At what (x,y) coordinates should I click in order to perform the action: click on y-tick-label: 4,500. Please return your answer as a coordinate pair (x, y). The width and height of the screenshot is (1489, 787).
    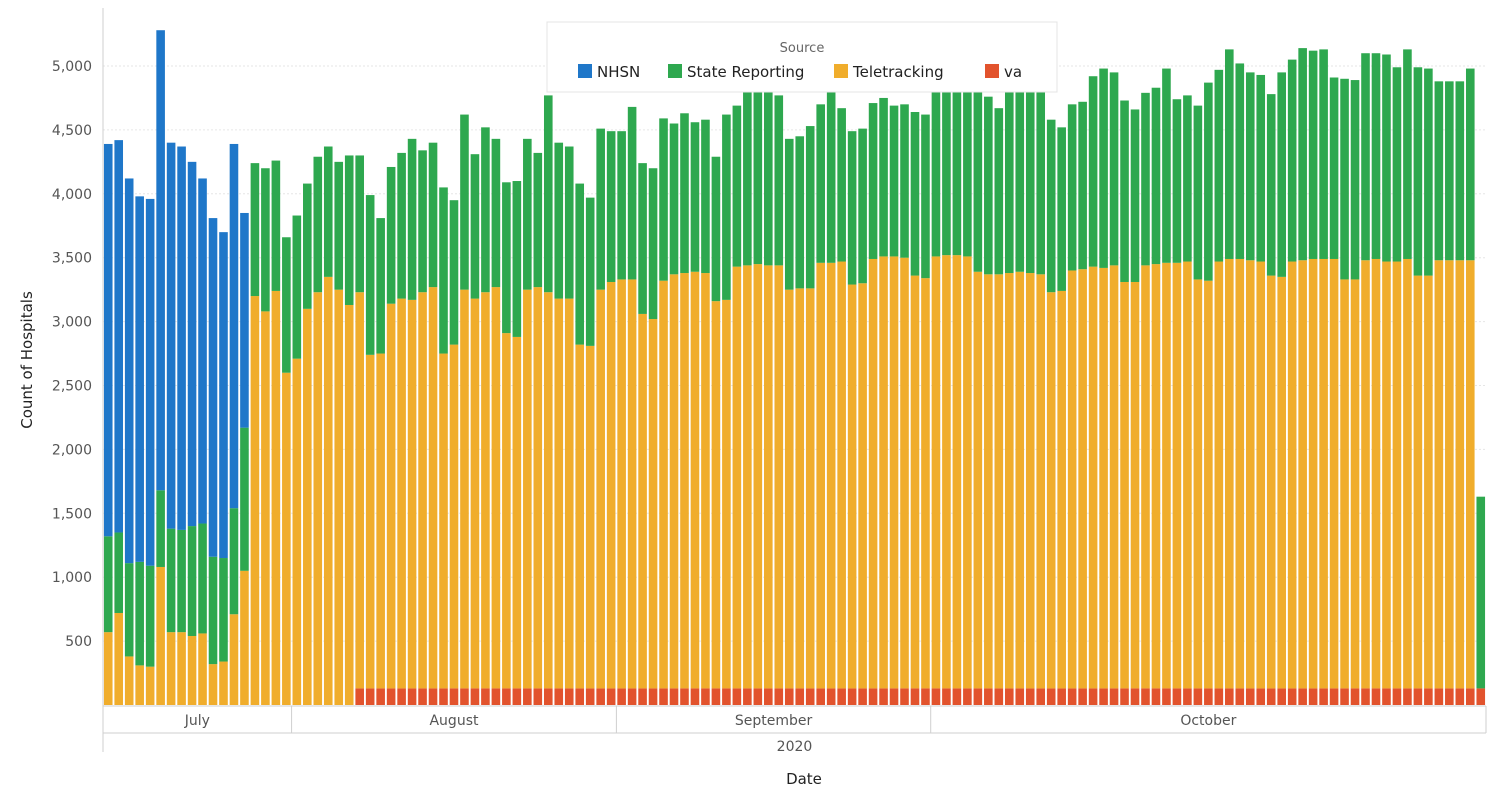
    Looking at the image, I should click on (72, 131).